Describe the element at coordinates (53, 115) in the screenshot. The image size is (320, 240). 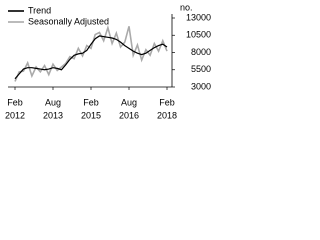
I see `x-tick-label: 2013` at that location.